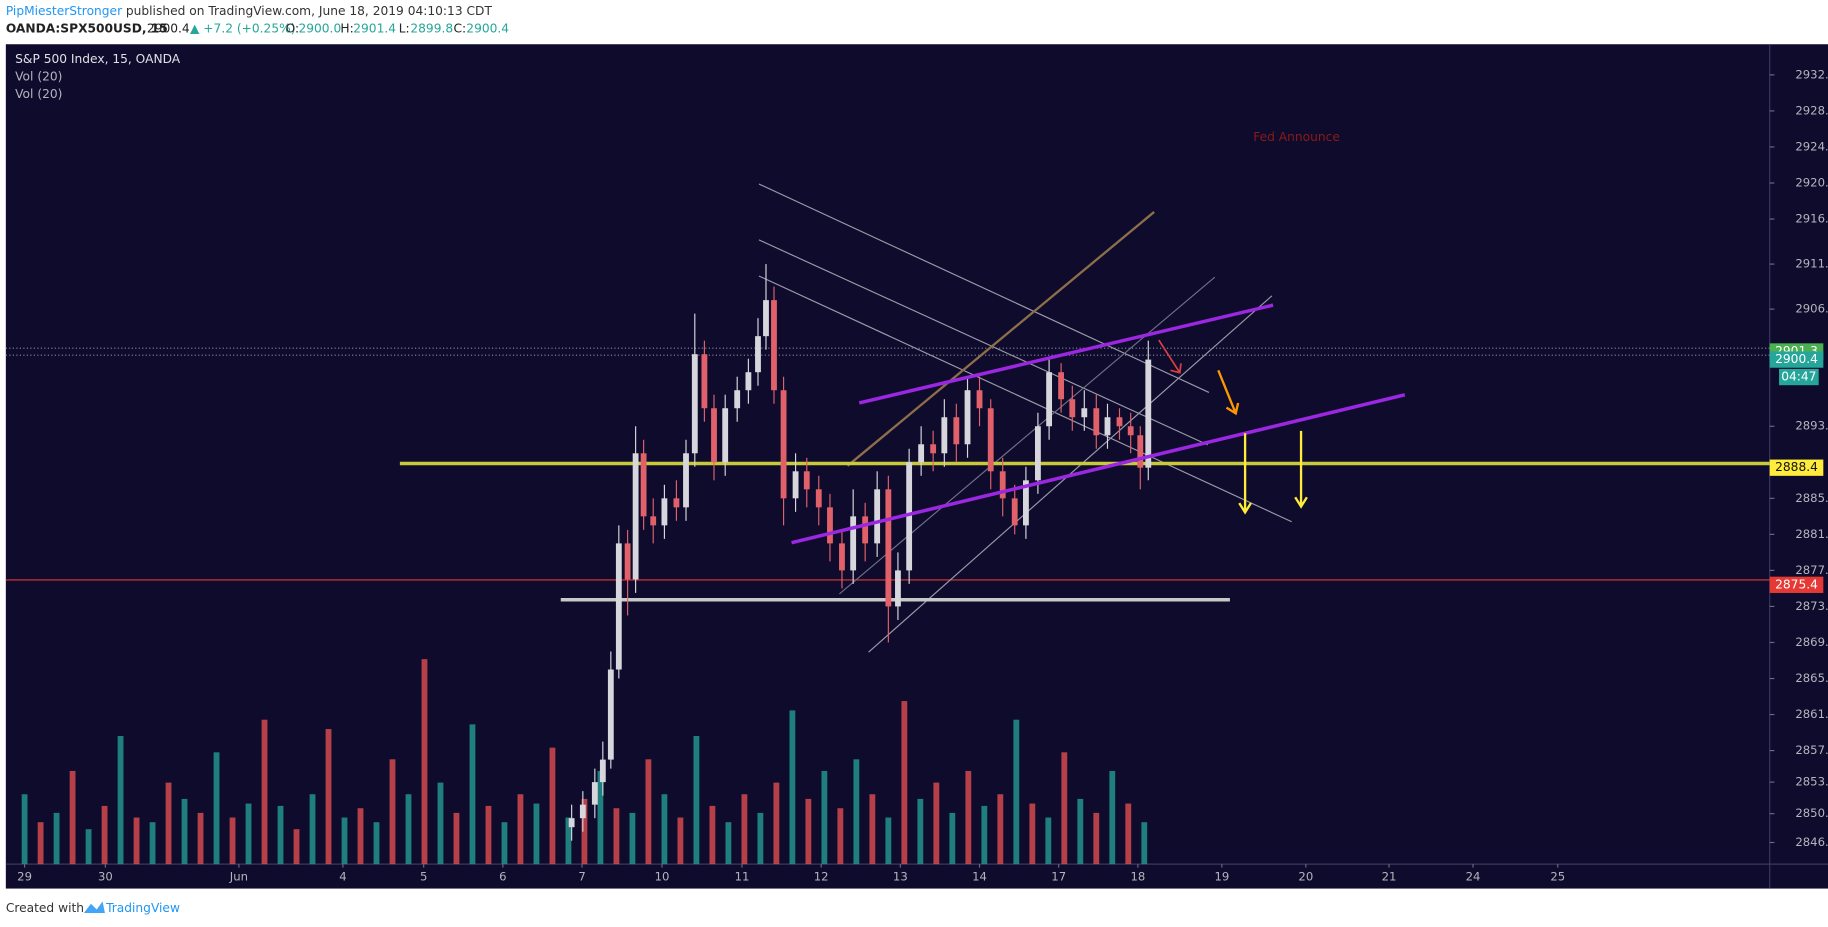  Describe the element at coordinates (64, 11) in the screenshot. I see `author: PipMiesterStronger` at that location.